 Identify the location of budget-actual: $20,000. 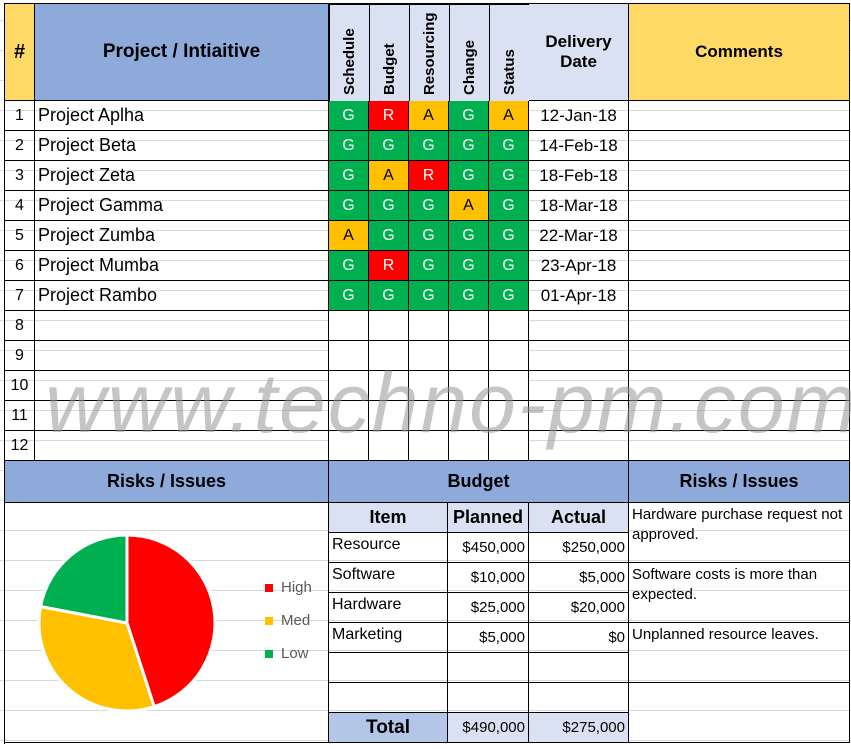
(579, 608).